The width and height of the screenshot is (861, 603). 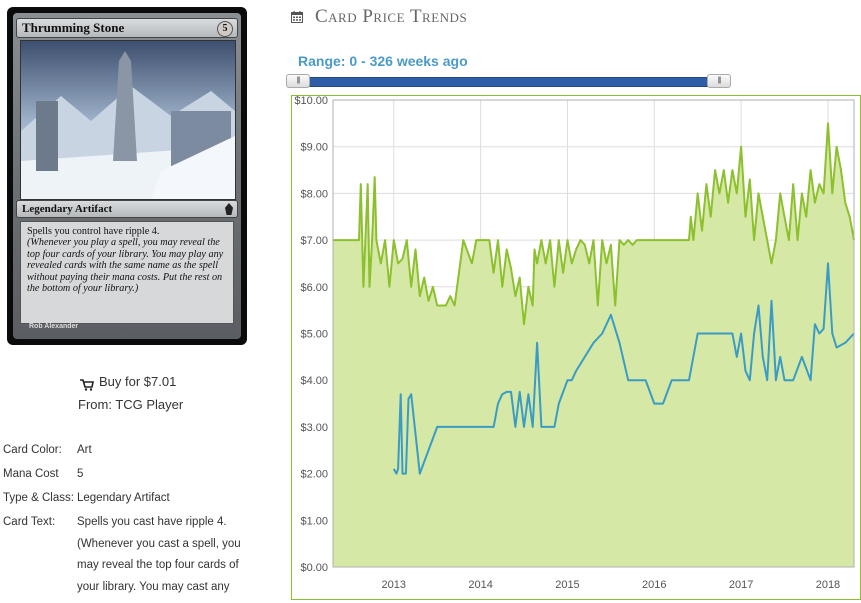 I want to click on y-tick-label: $3.00, so click(x=314, y=428).